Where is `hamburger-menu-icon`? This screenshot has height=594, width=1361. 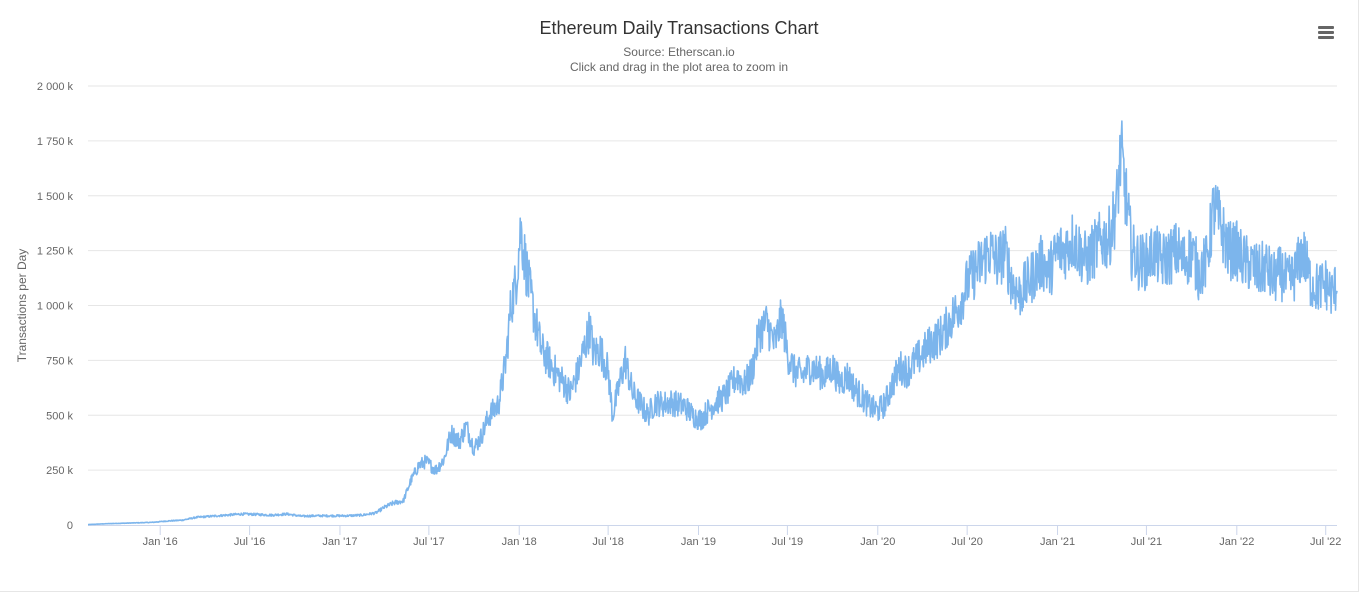 hamburger-menu-icon is located at coordinates (1325, 33).